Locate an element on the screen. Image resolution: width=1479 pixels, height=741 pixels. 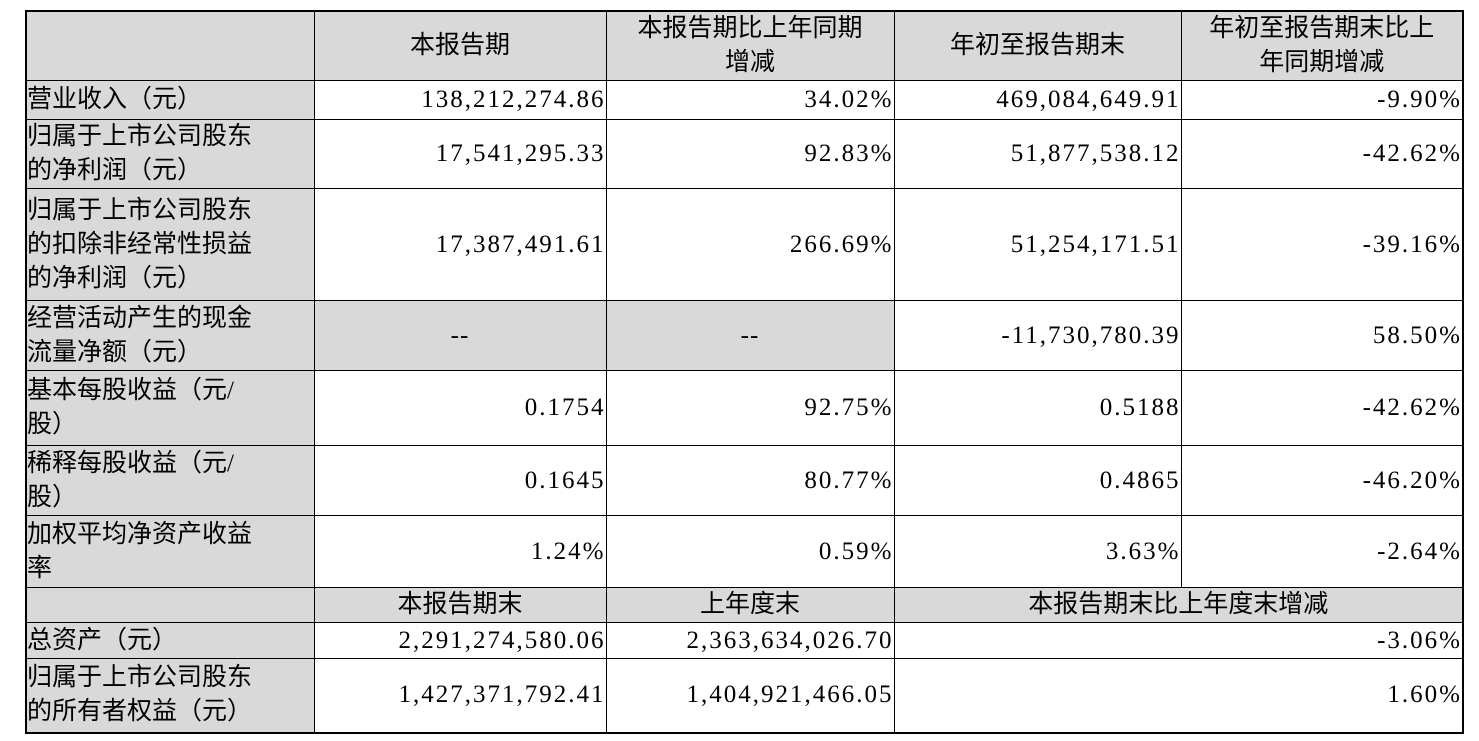
value-current-period: 0.1754 is located at coordinates (460, 408).